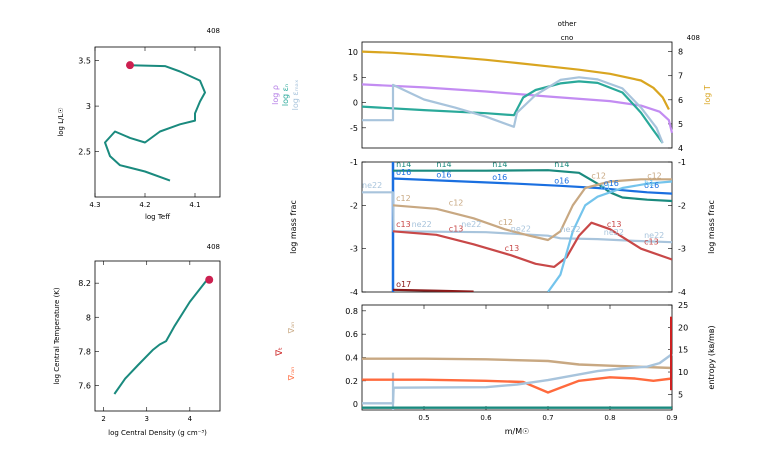 This screenshot has height=460, width=766. What do you see at coordinates (682, 162) in the screenshot?
I see `mid-y2tick-label: -1` at bounding box center [682, 162].